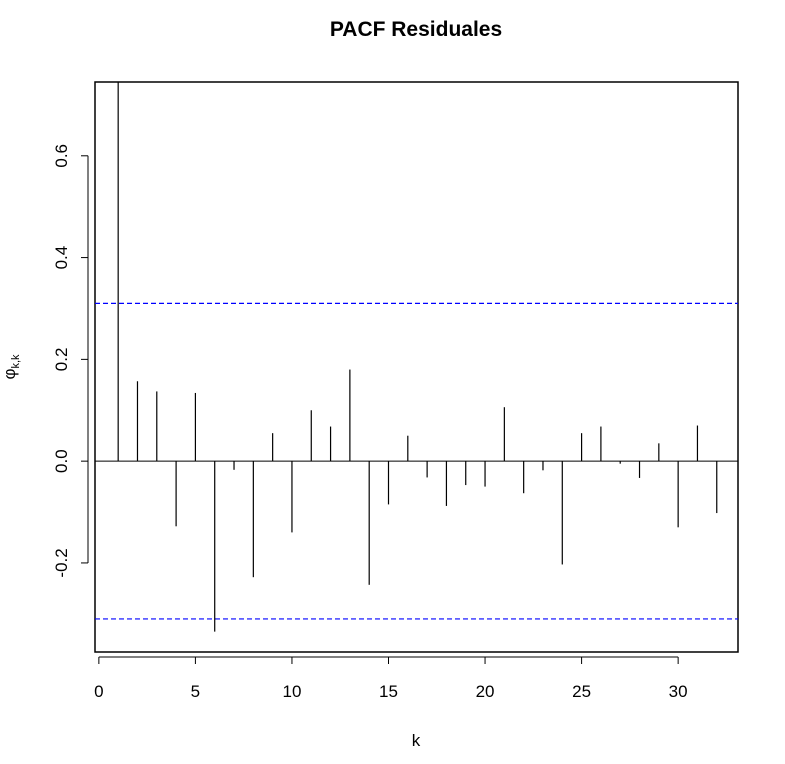  I want to click on x-tick-label: 15, so click(388, 691).